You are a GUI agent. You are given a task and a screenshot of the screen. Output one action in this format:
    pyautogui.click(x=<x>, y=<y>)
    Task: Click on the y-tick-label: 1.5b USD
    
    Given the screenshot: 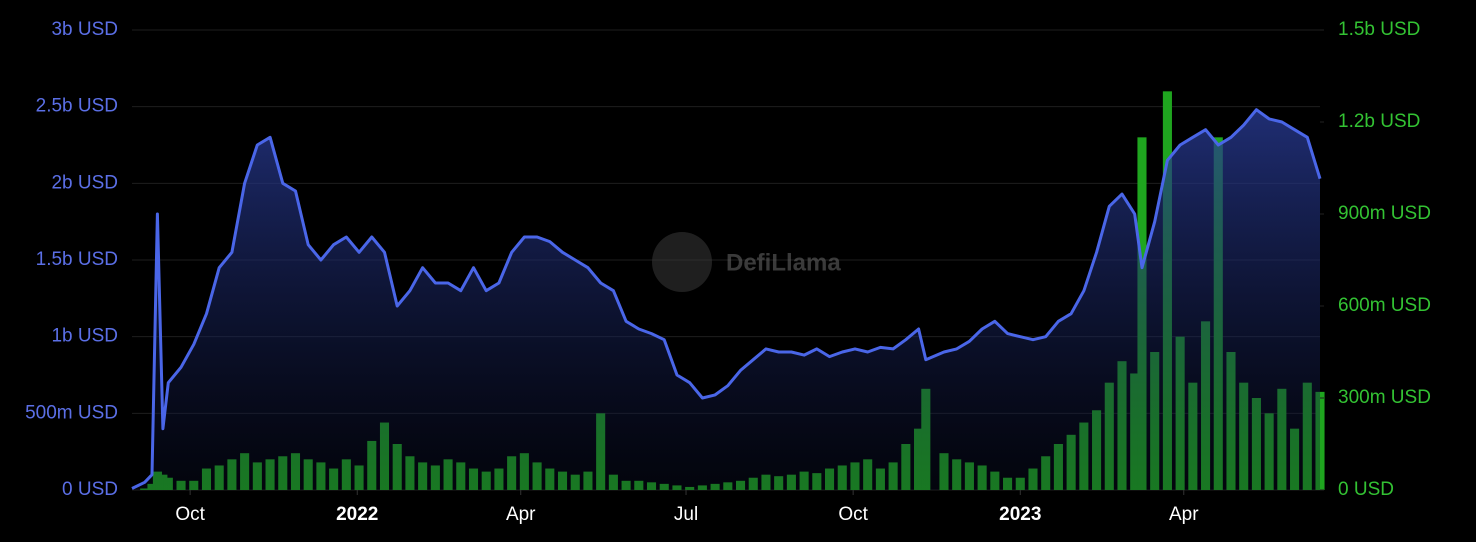 What is the action you would take?
    pyautogui.click(x=77, y=259)
    